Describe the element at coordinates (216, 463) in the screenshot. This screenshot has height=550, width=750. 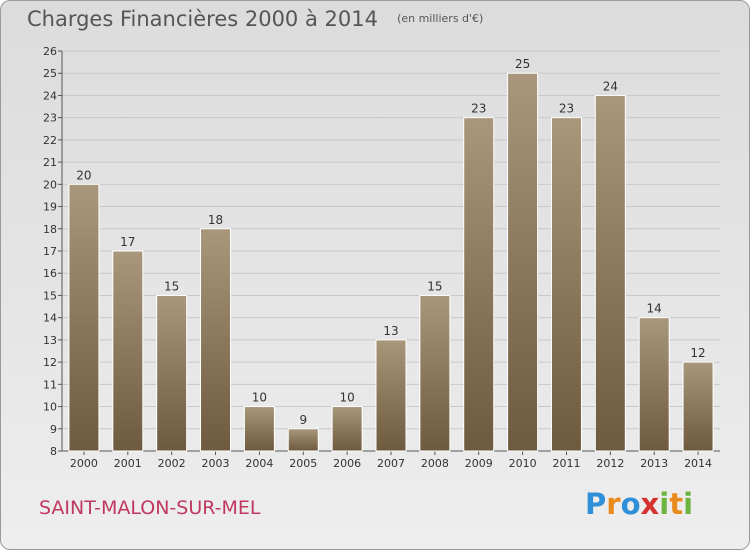
I see `x-tick-label-2003: 2003` at that location.